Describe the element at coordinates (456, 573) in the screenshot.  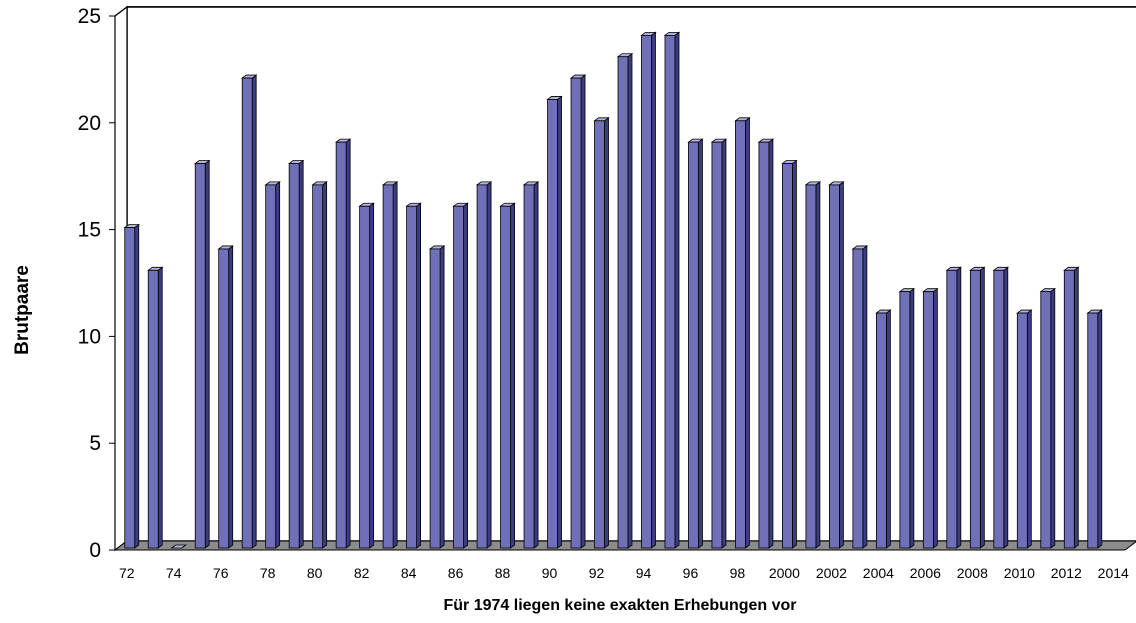
I see `x-tick-label: 86` at that location.